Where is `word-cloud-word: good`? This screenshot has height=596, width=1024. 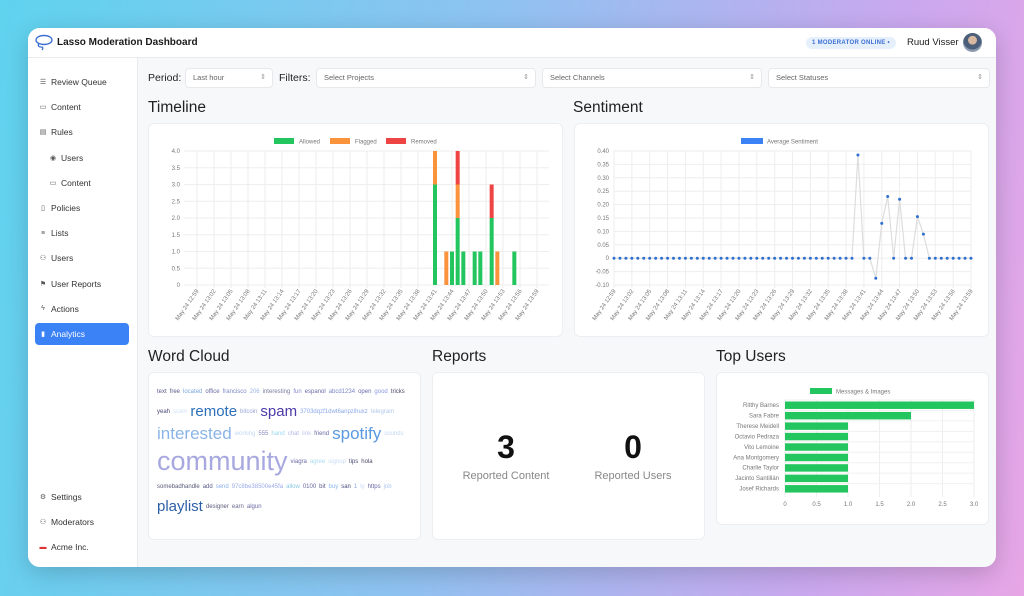 word-cloud-word: good is located at coordinates (381, 392).